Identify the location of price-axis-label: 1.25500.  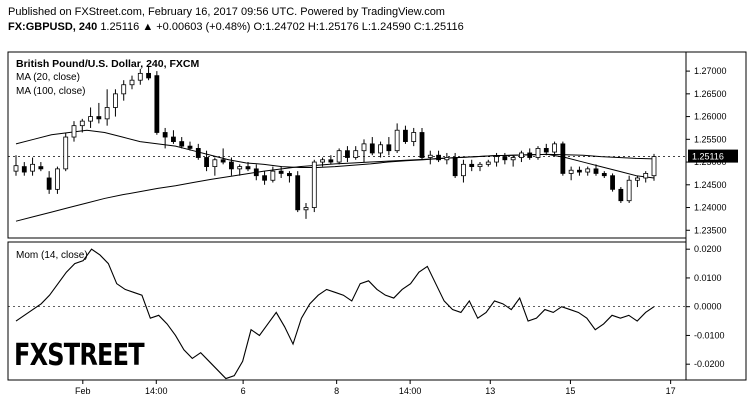
(710, 139).